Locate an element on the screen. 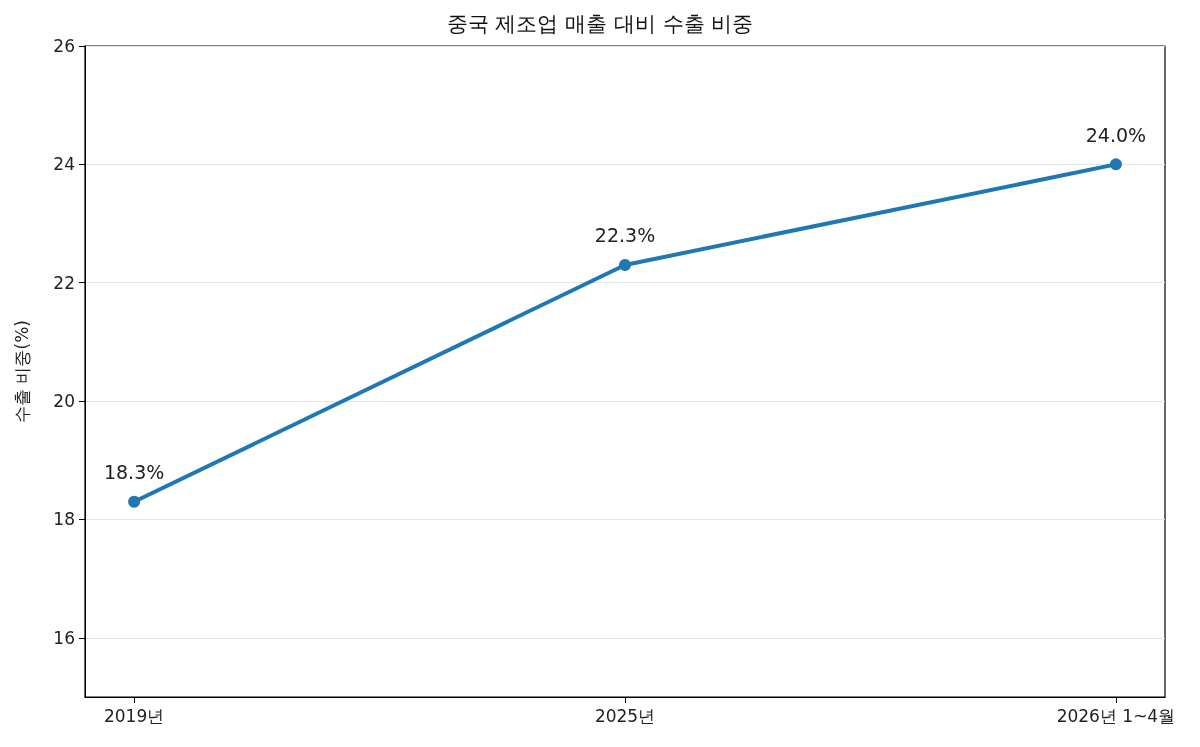 The image size is (1200, 747). x-tick-label: 2026년 1~4월 is located at coordinates (1116, 715).